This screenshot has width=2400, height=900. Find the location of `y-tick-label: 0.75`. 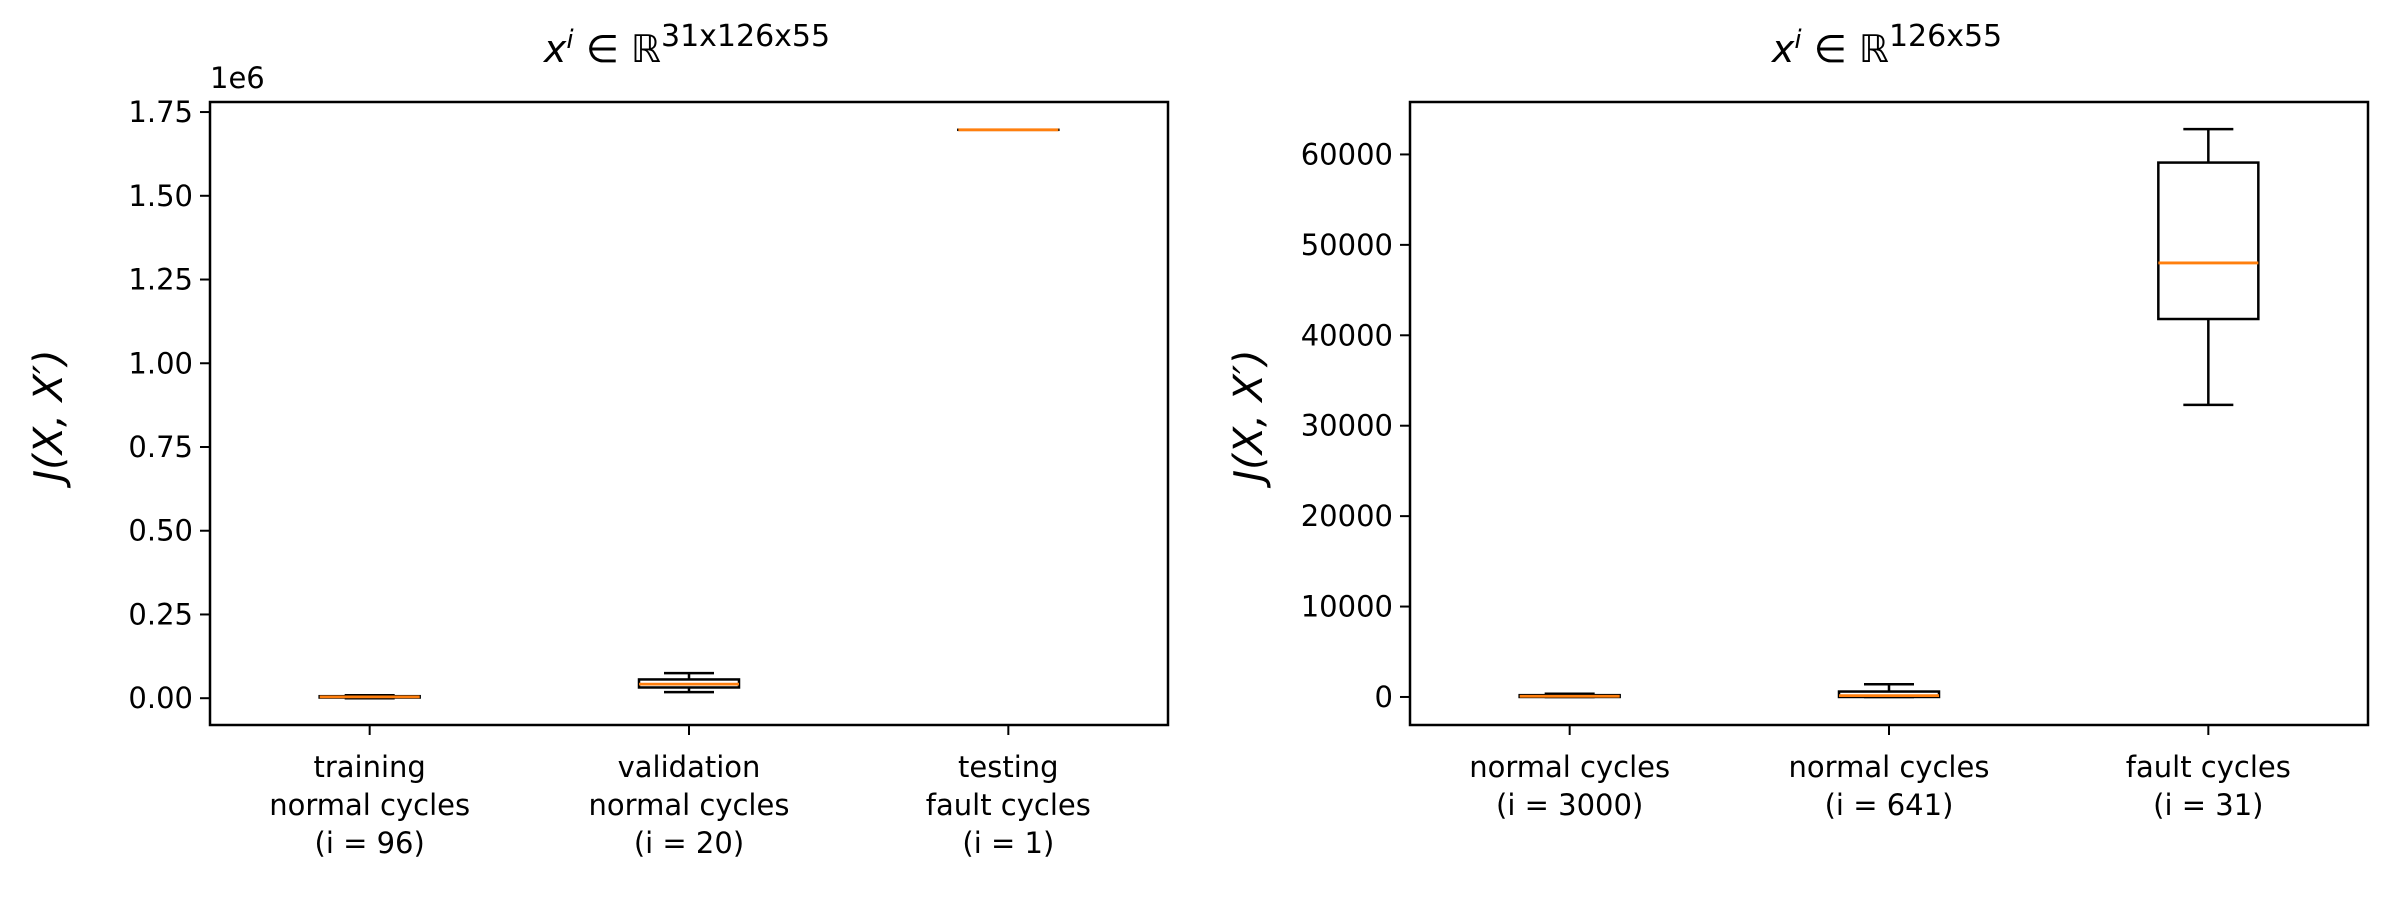

y-tick-label: 0.75 is located at coordinates (160, 447).